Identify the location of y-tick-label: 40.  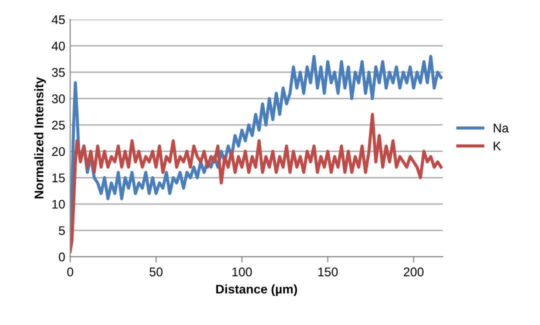
(58, 46).